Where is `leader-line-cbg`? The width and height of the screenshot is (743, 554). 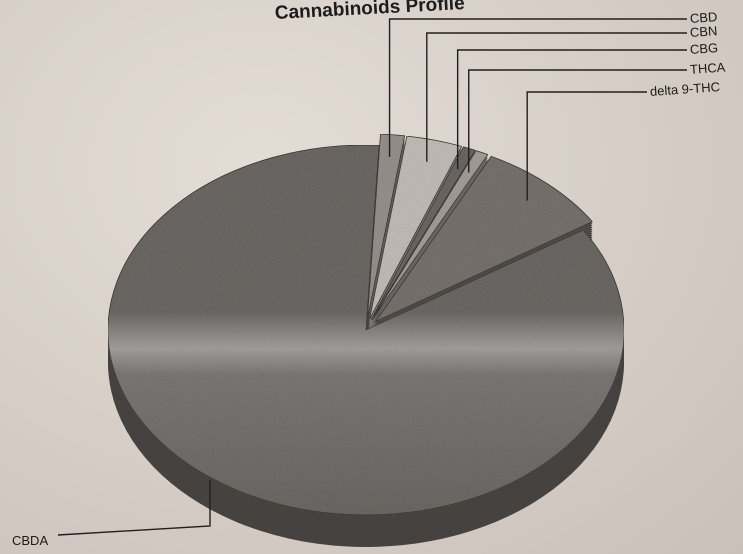 leader-line-cbg is located at coordinates (571, 109).